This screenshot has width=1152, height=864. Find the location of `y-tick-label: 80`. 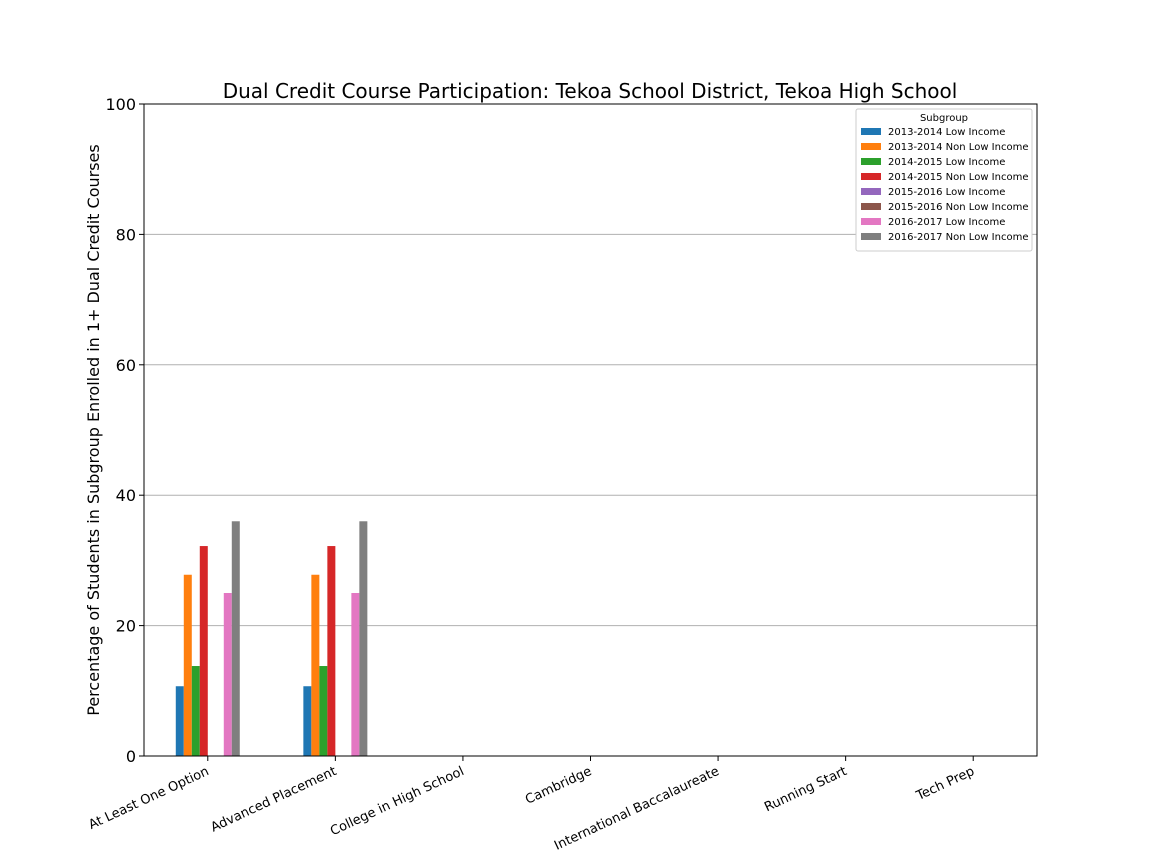

y-tick-label: 80 is located at coordinates (126, 234).